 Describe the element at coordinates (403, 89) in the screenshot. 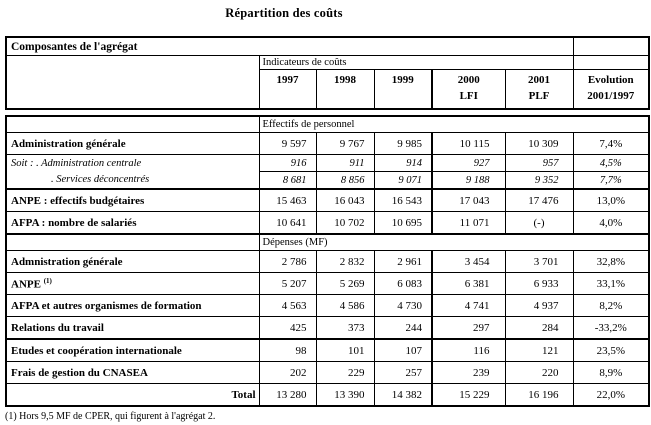

I see `year-header-1999: 1999` at that location.